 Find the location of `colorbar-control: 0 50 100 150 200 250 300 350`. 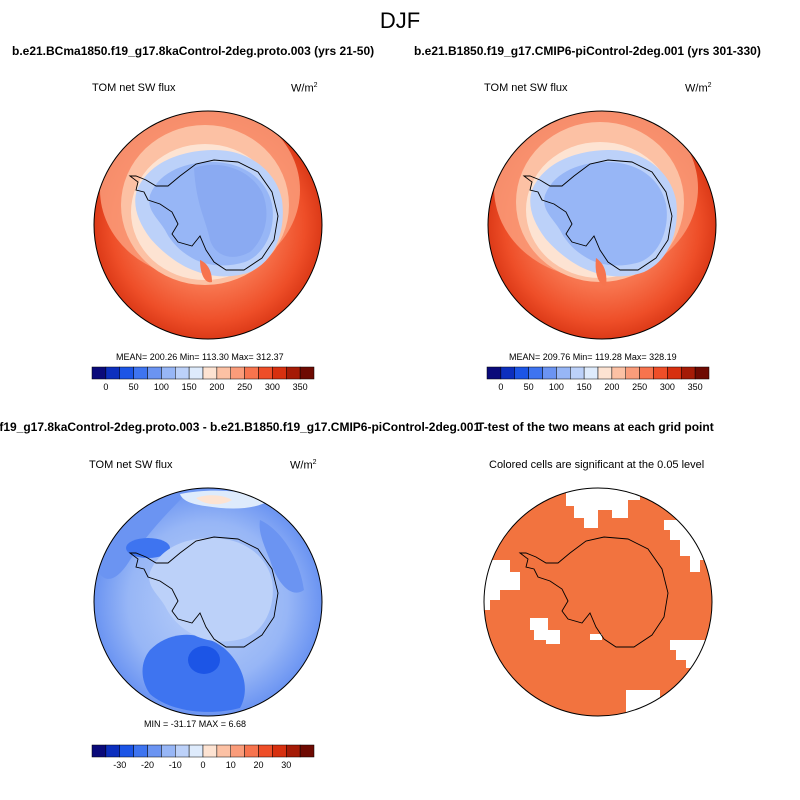

colorbar-control: 0 50 100 150 200 250 300 350 is located at coordinates (203, 379).